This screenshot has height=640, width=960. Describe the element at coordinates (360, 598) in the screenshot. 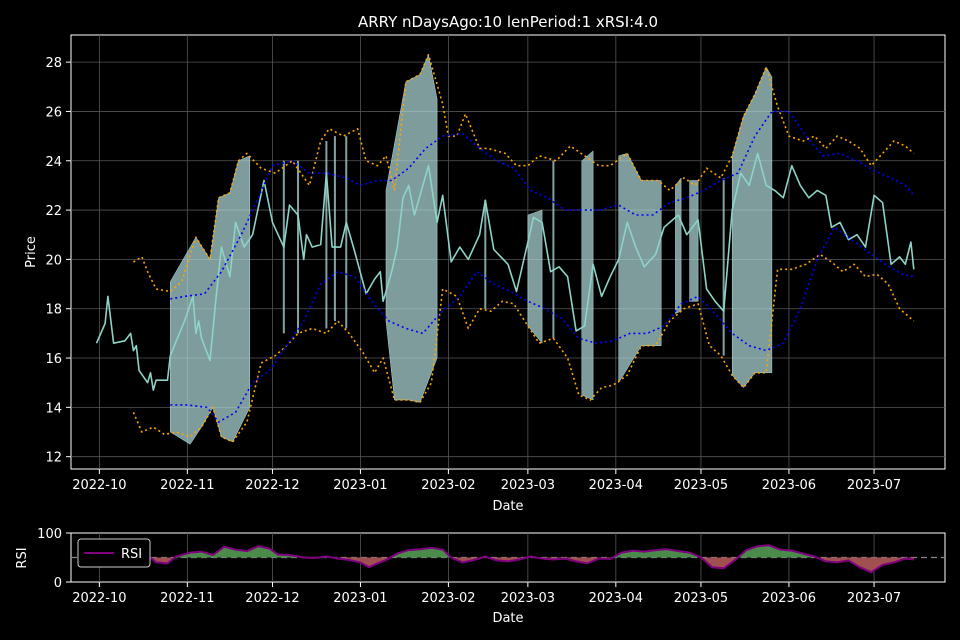

I see `rsi-x-tick-label: 2023-01` at that location.